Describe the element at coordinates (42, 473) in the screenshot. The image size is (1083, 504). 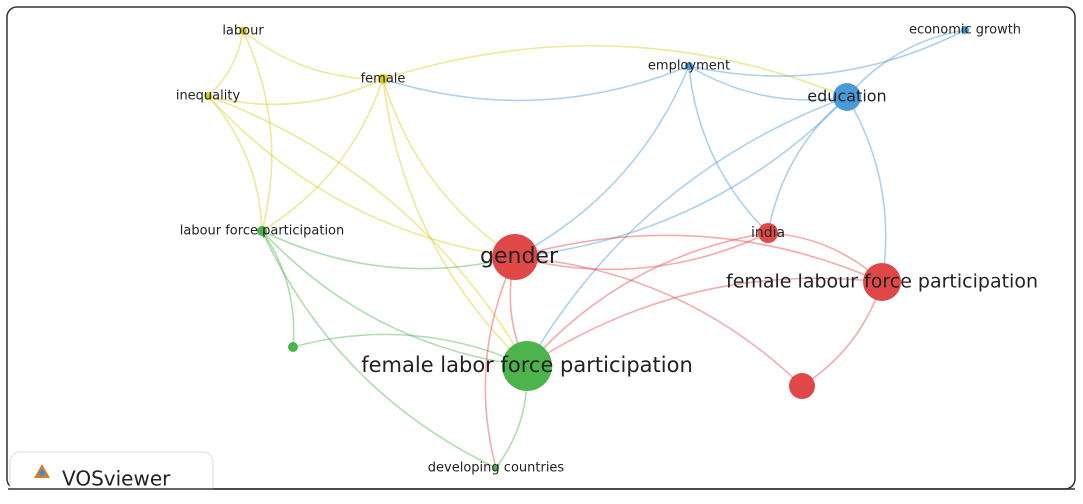
I see `logo-icon-dot` at that location.